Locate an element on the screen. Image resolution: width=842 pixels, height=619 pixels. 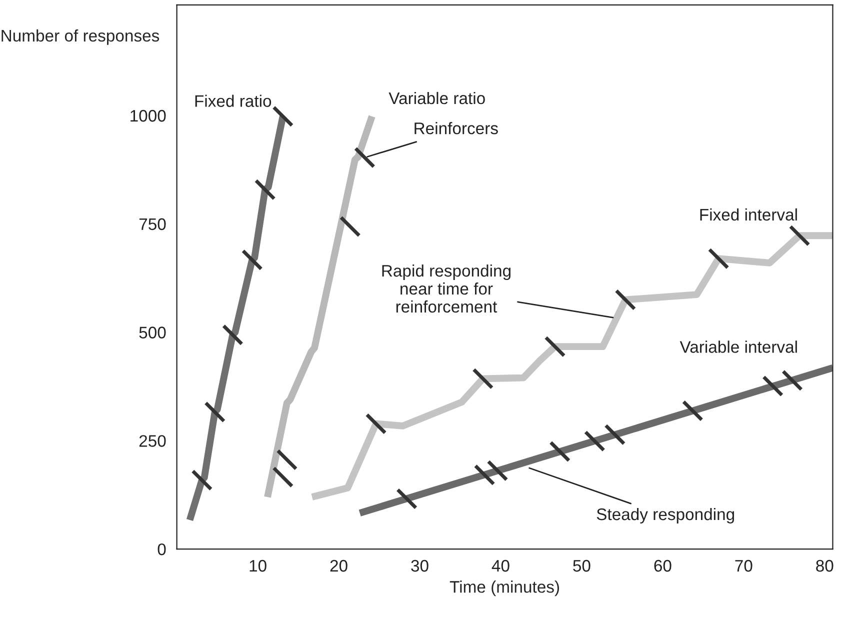
x-tick-label: 70 is located at coordinates (743, 566).